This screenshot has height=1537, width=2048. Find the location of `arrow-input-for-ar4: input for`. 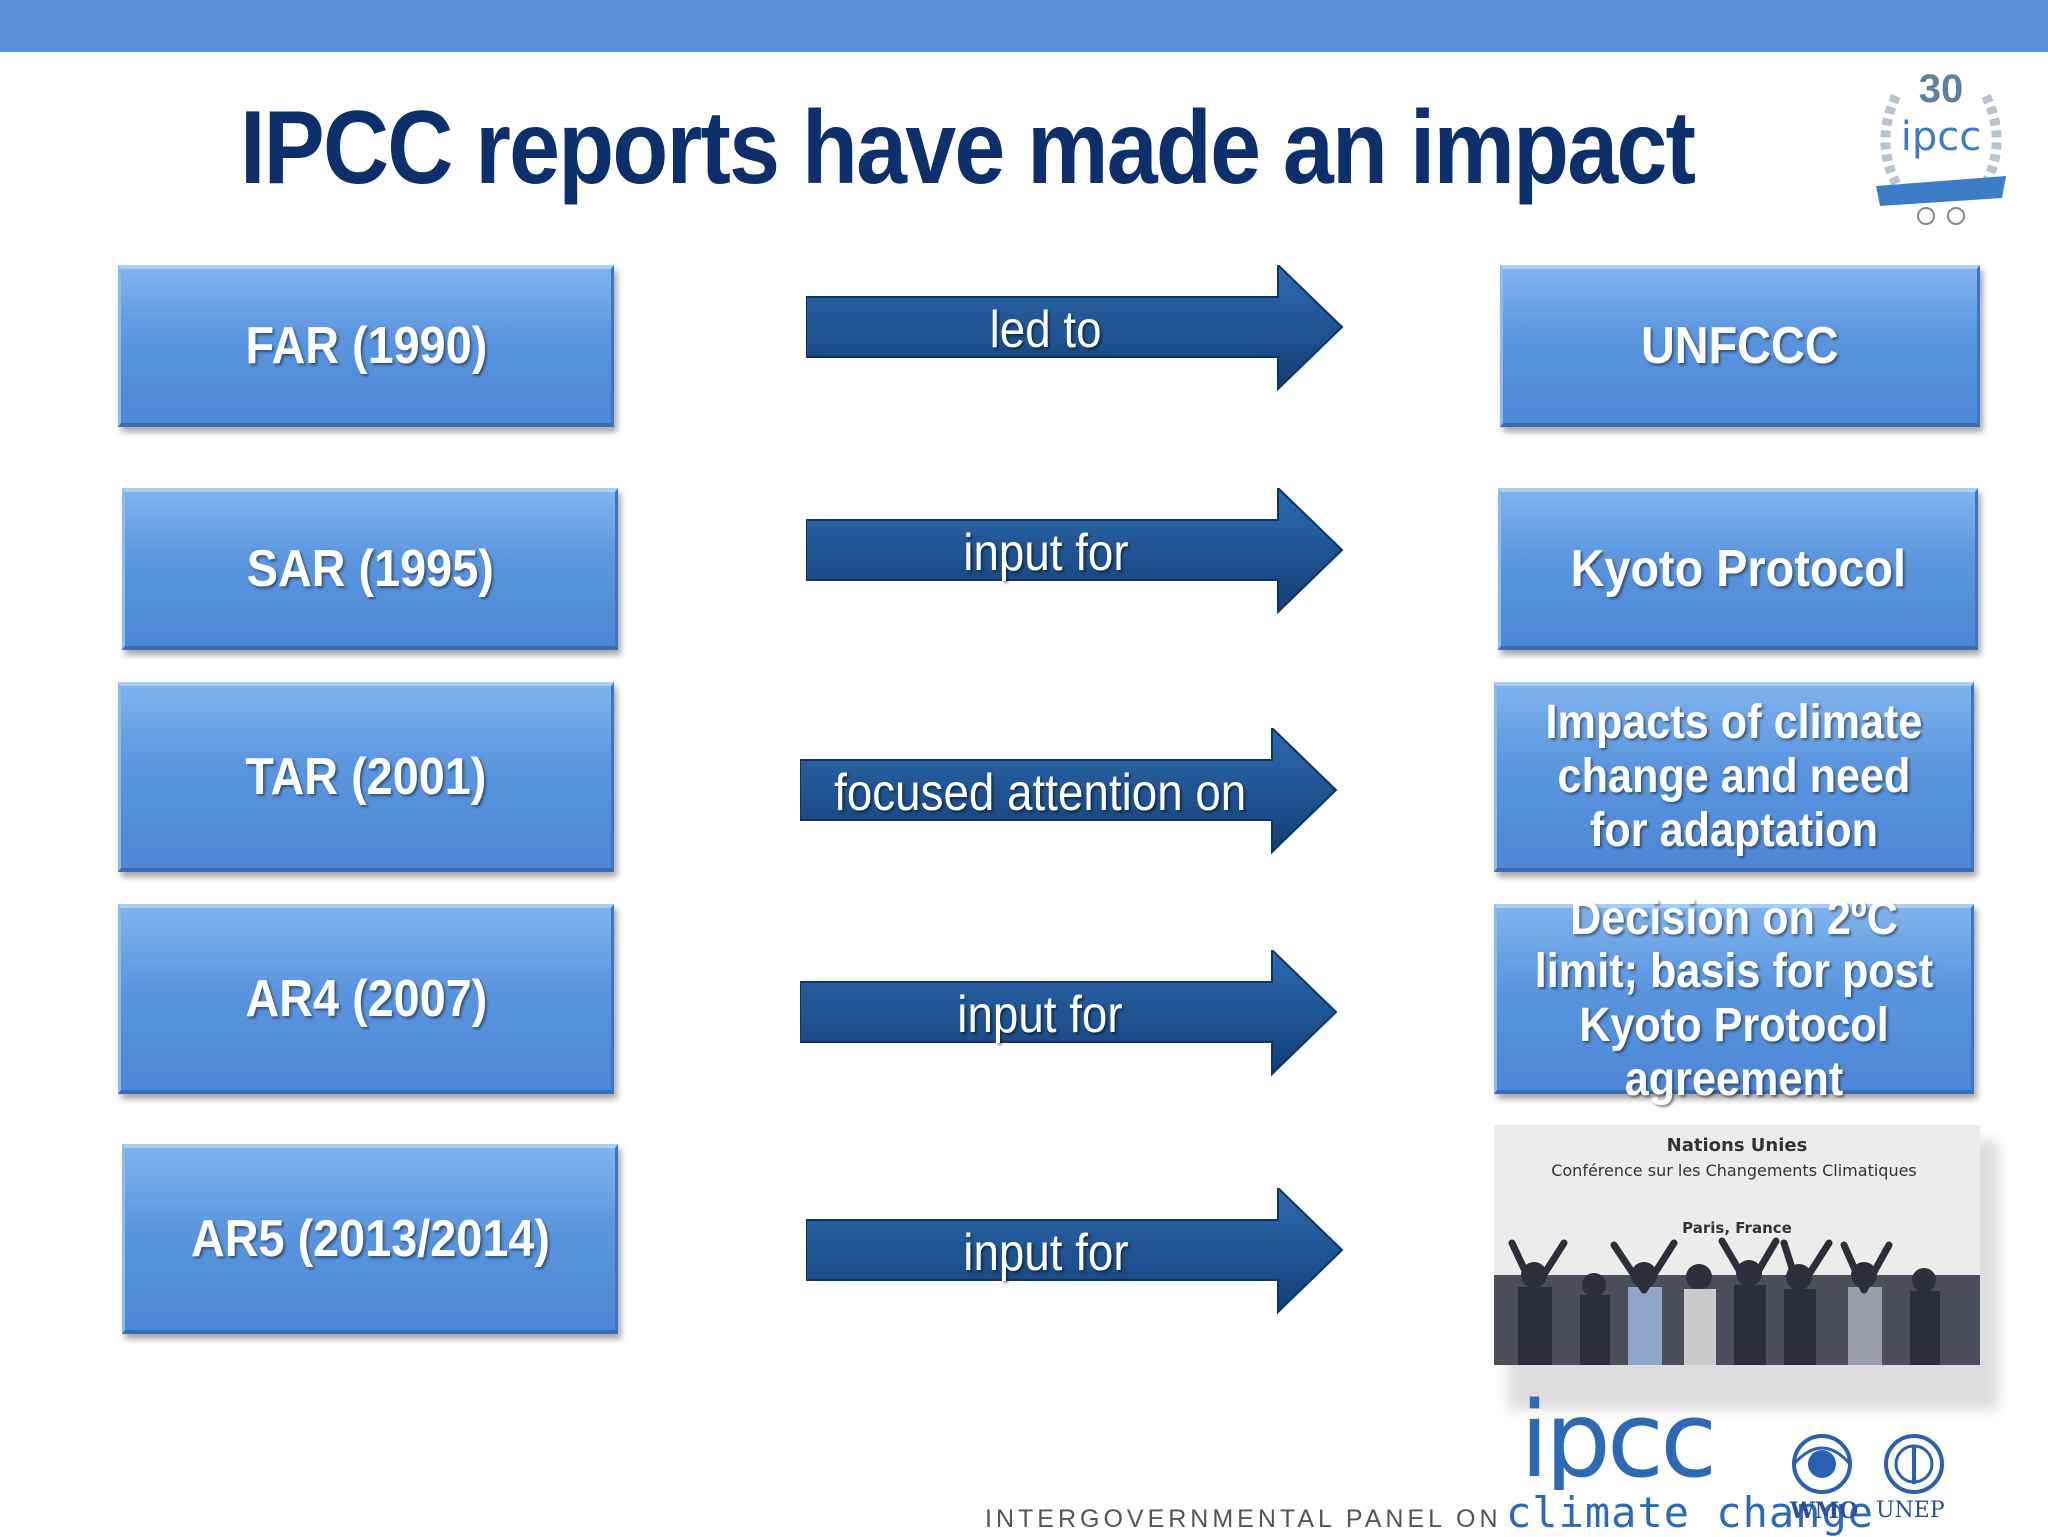

arrow-input-for-ar4: input for is located at coordinates (1070, 1015).